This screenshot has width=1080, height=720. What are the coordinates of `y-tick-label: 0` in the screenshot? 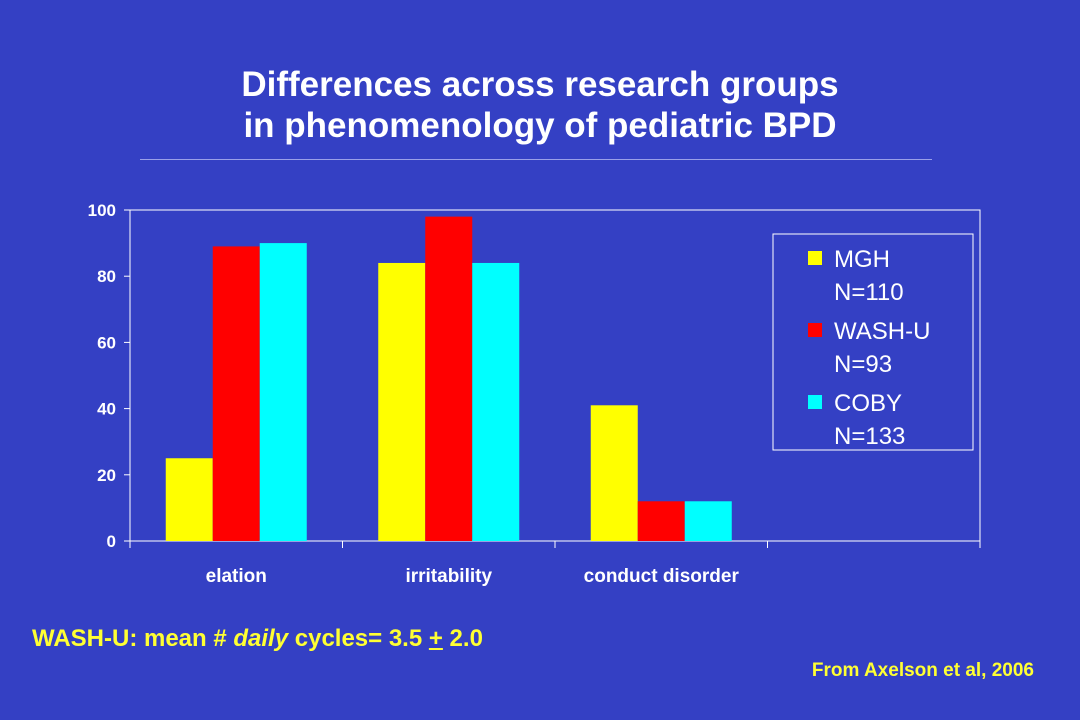 It's located at (111, 541).